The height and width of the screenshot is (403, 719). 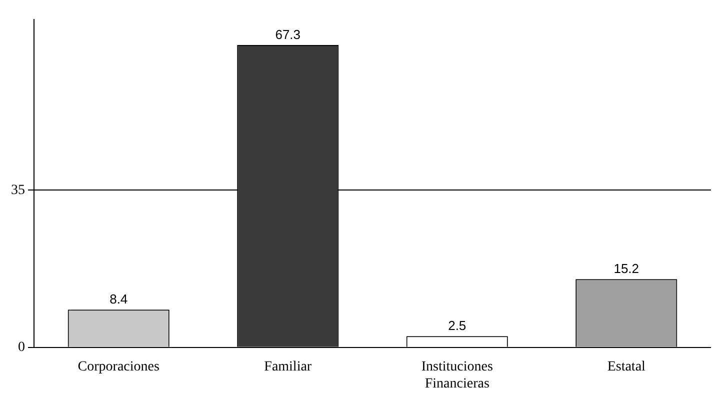 What do you see at coordinates (627, 268) in the screenshot?
I see `data-label: 15.2` at bounding box center [627, 268].